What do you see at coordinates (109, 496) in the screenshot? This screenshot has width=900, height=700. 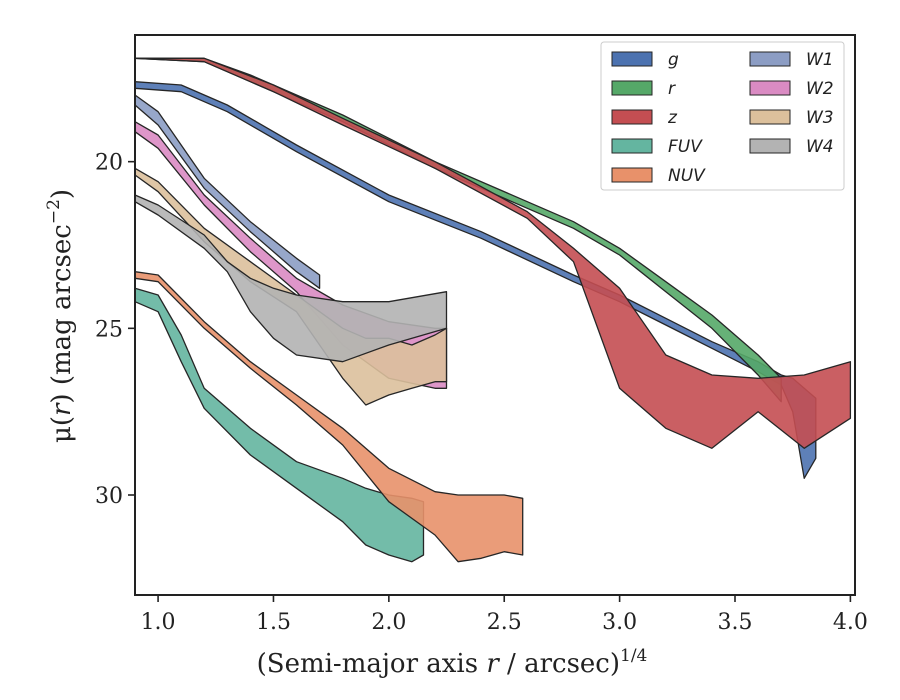 I see `y-tick-label: 30` at bounding box center [109, 496].